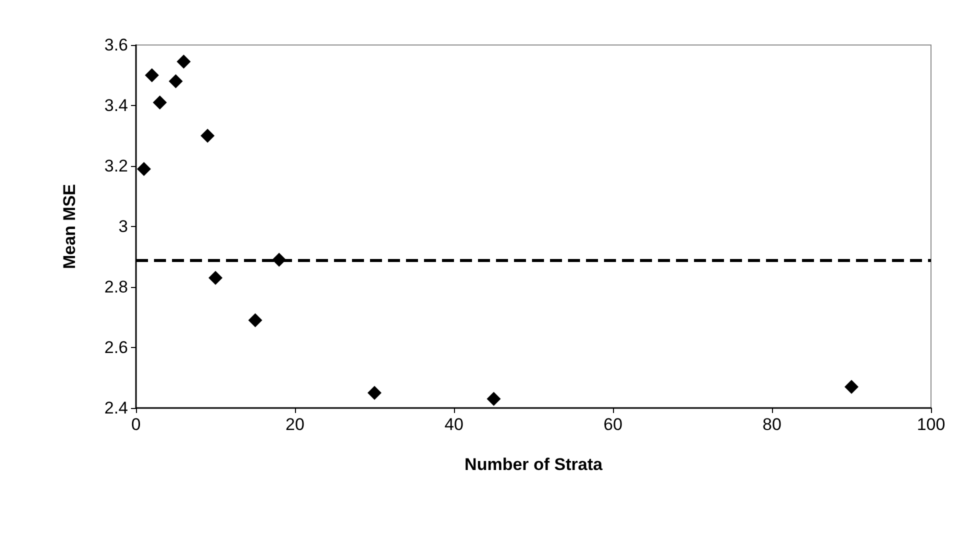 Image resolution: width=965 pixels, height=537 pixels. Describe the element at coordinates (454, 424) in the screenshot. I see `x-tick-label: 40` at that location.